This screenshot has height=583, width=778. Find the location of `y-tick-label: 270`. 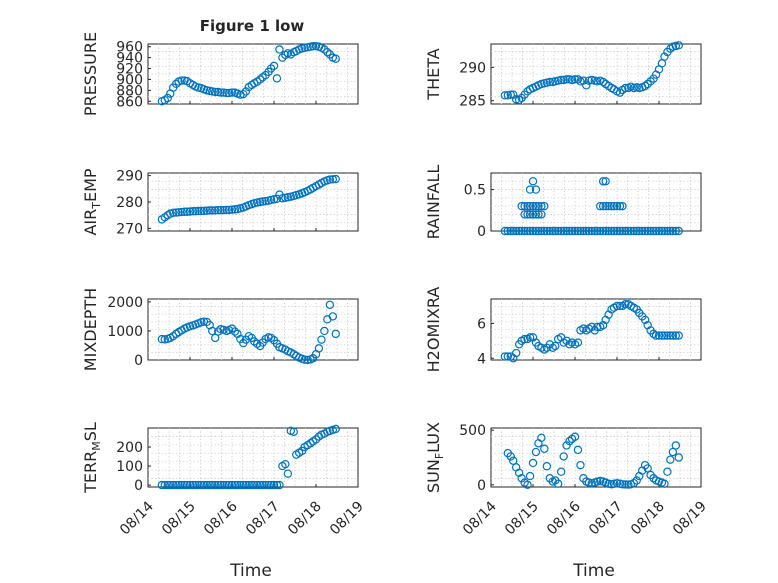

y-tick-label: 270 is located at coordinates (129, 229).